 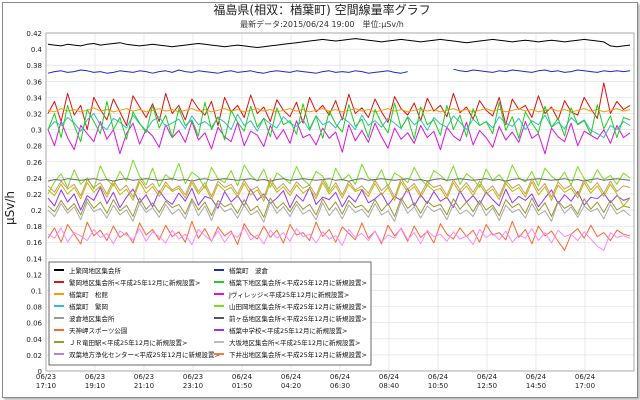 What do you see at coordinates (34, 340) in the screenshot?
I see `y-tick-label: 0.04` at bounding box center [34, 340].